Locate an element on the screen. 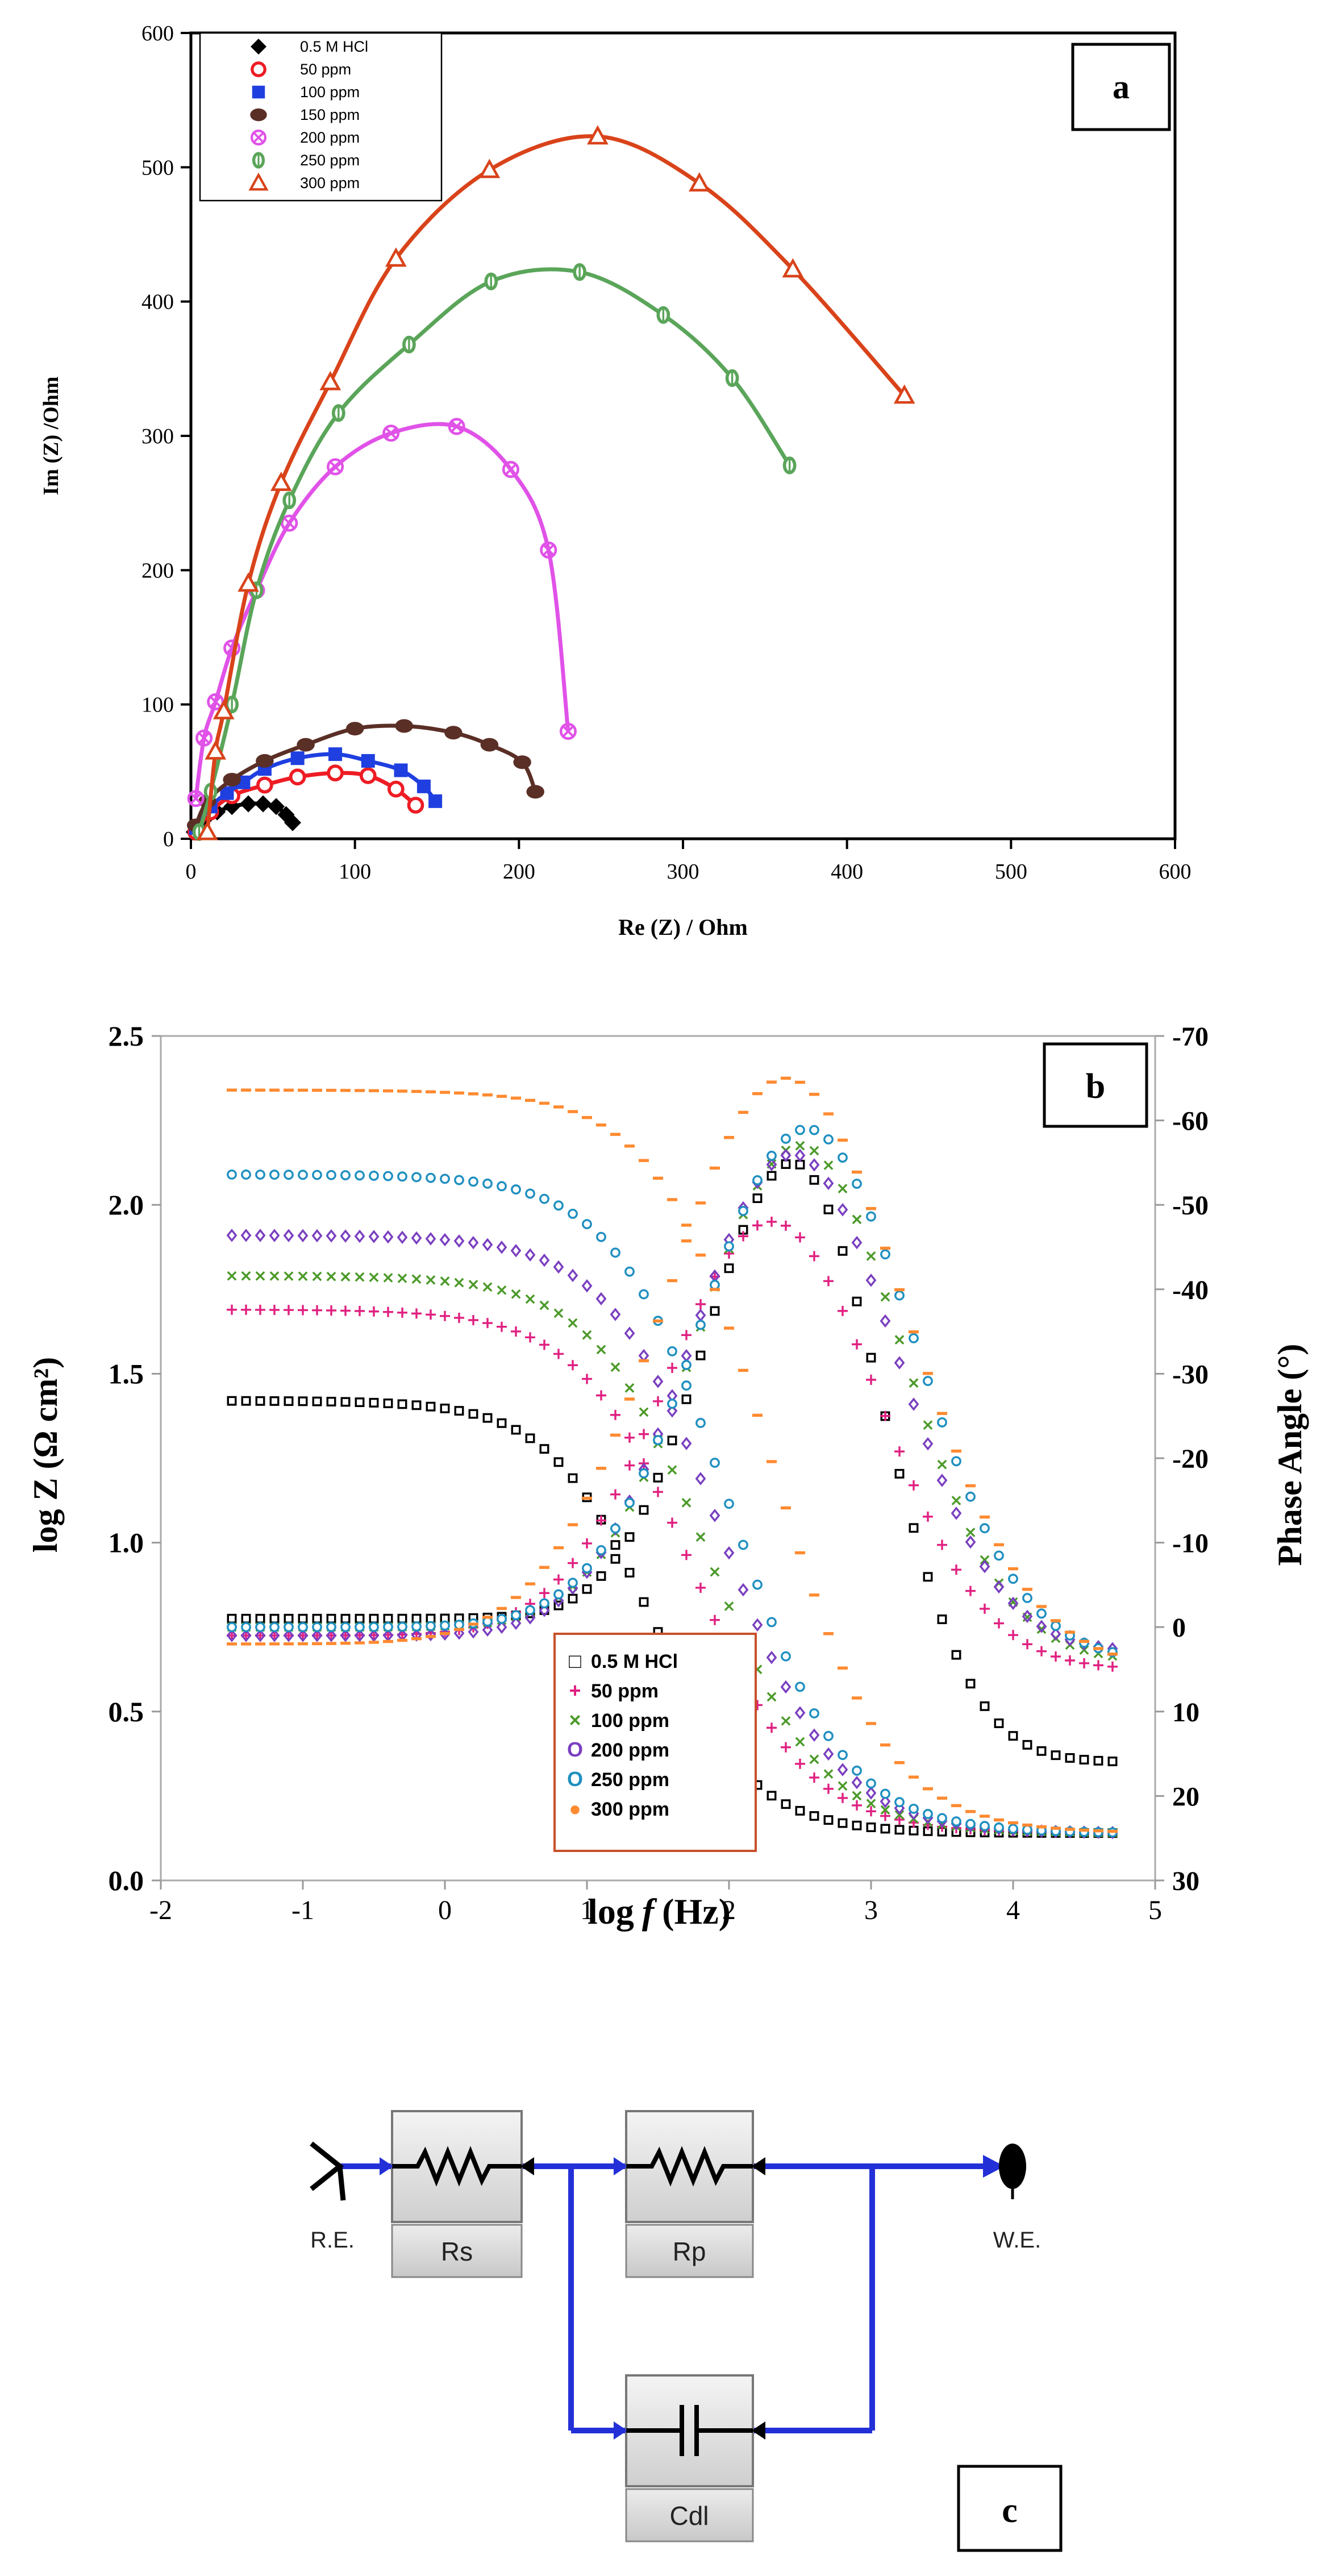  resistor-rs: Rs is located at coordinates (457, 2194).